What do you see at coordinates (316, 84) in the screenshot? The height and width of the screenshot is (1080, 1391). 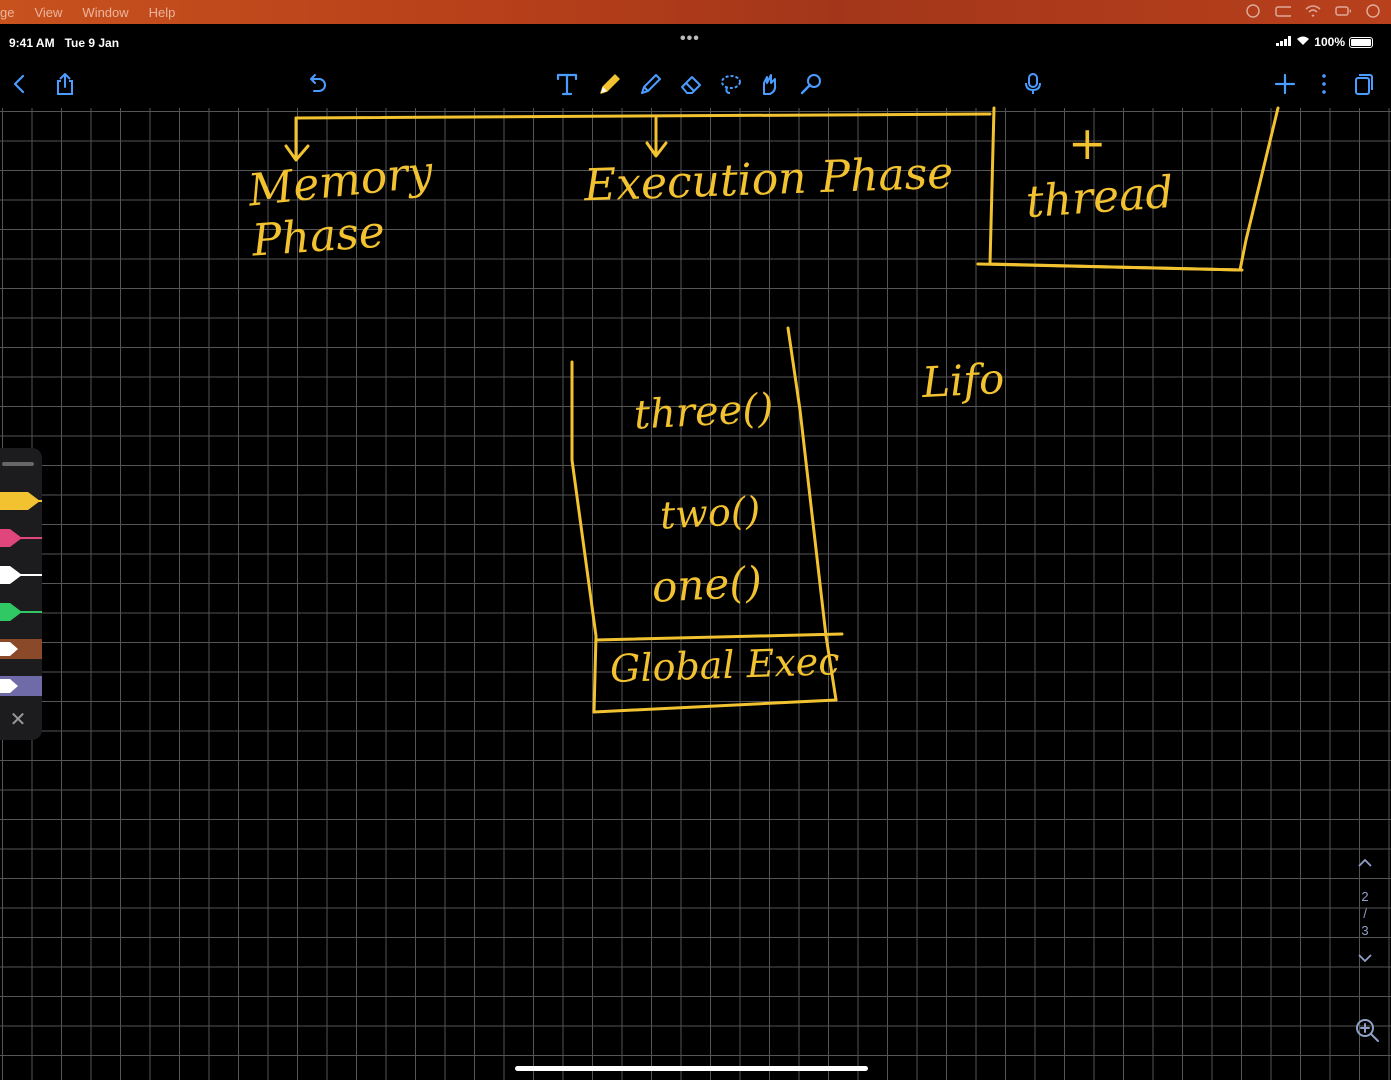 I see `undo-icon` at bounding box center [316, 84].